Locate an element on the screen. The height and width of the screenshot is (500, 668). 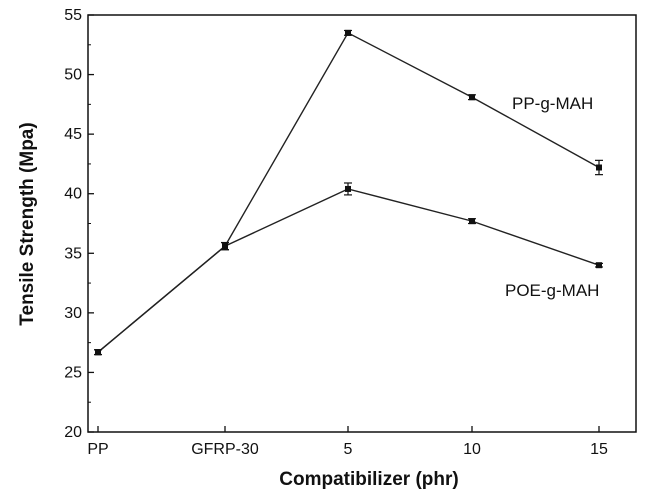
y-tick-label: 20 is located at coordinates (73, 432).